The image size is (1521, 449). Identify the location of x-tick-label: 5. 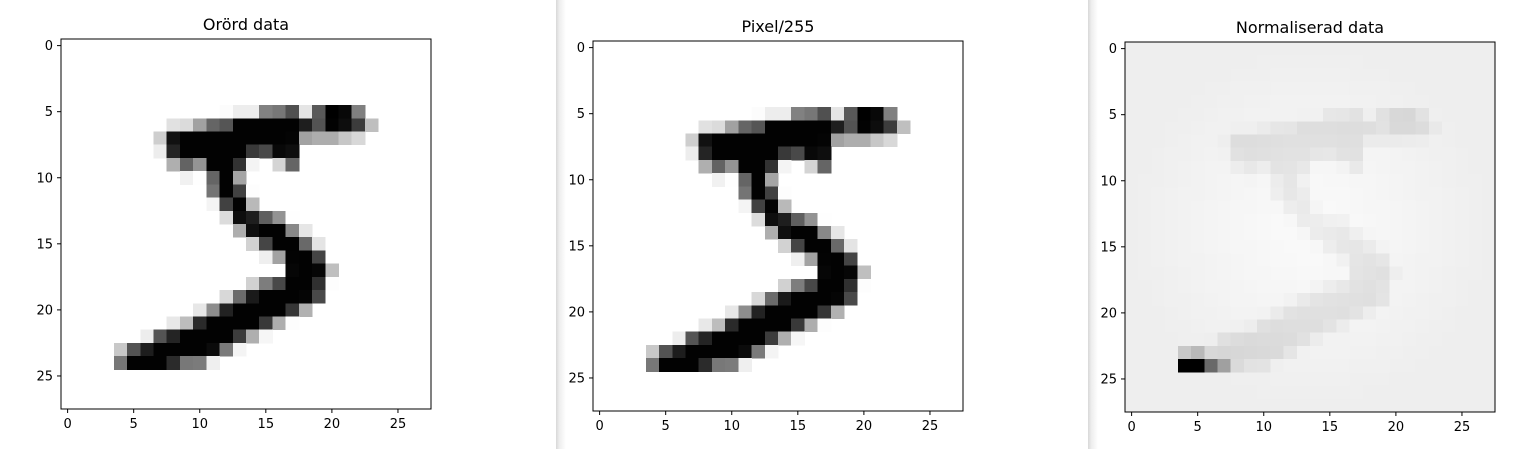
(666, 426).